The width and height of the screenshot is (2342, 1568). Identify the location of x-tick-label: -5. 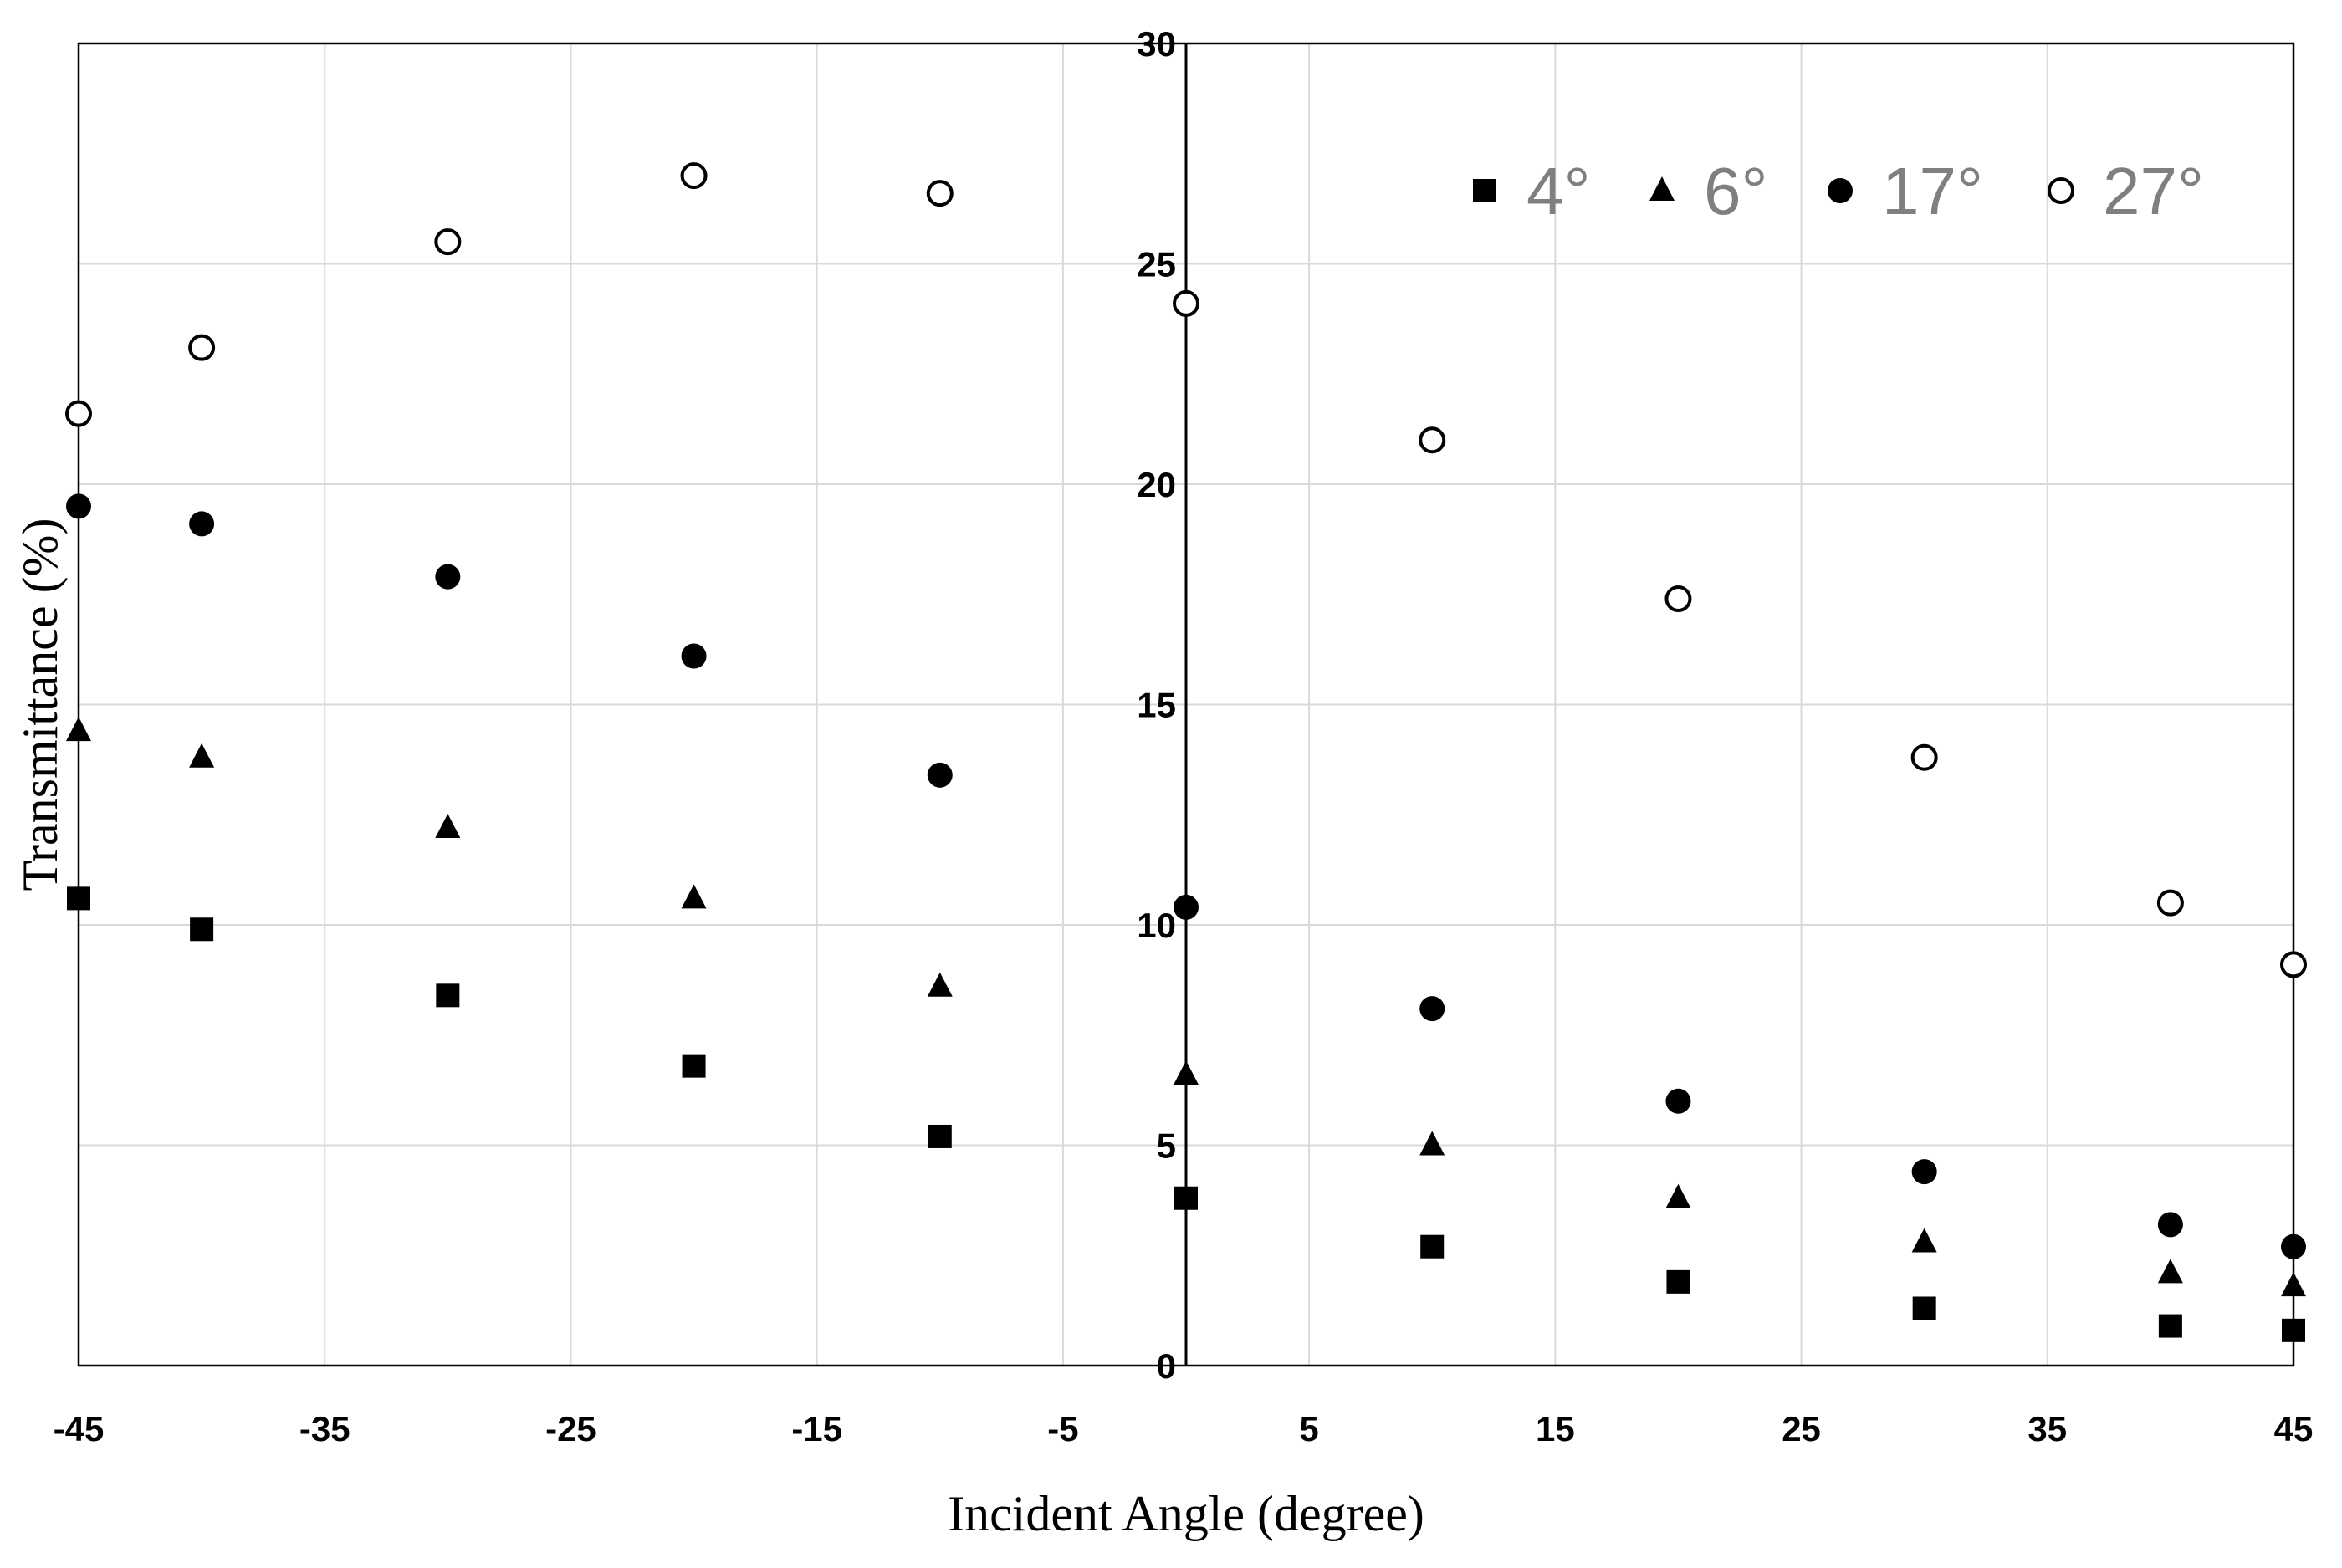
(1062, 1428).